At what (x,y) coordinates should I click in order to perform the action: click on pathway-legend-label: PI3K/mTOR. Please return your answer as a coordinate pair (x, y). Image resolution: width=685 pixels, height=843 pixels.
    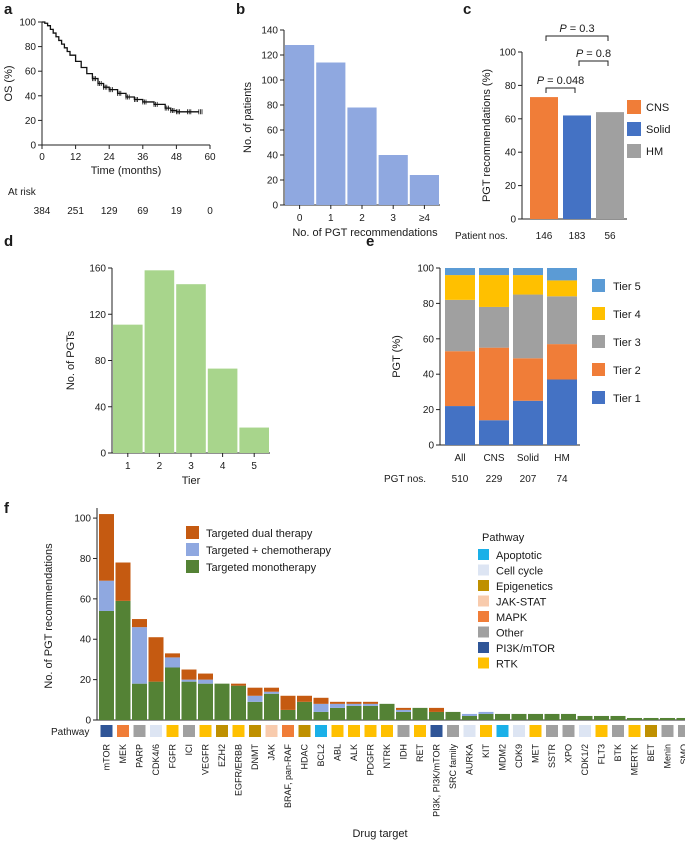
    Looking at the image, I should click on (525, 649).